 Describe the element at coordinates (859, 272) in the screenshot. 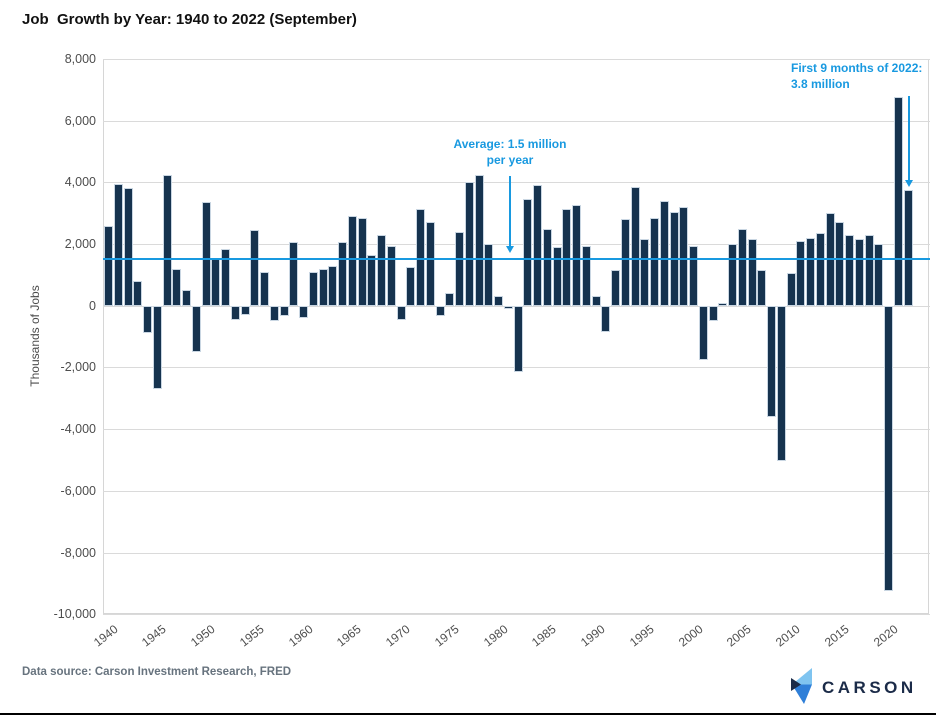

I see `bar-2017` at that location.